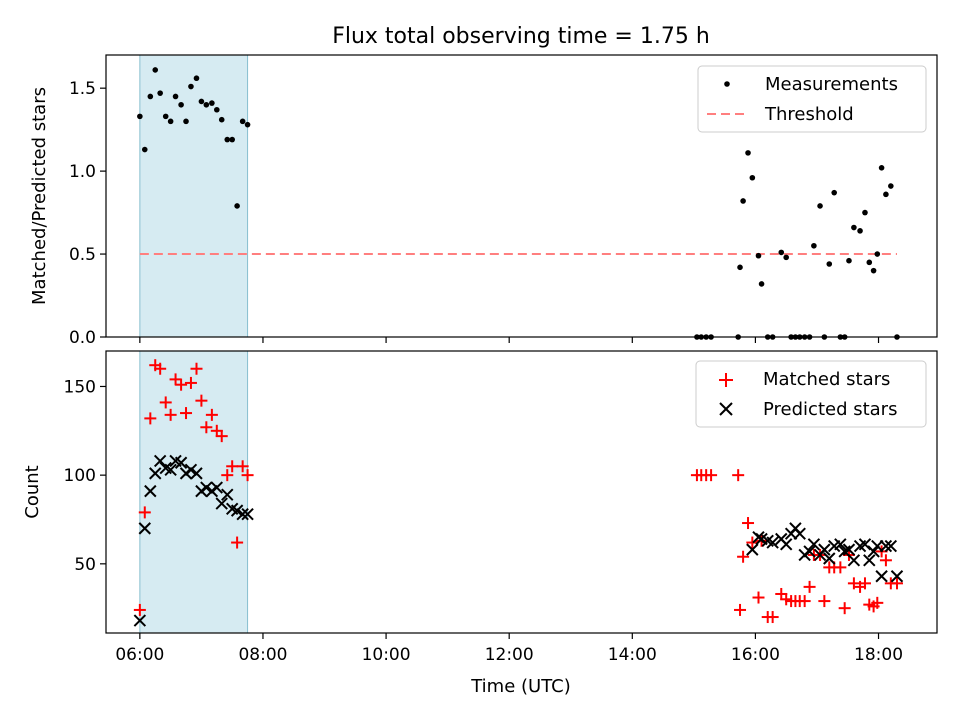 Image resolution: width=960 pixels, height=720 pixels. What do you see at coordinates (520, 686) in the screenshot?
I see `xlabel: Time (UTC)` at bounding box center [520, 686].